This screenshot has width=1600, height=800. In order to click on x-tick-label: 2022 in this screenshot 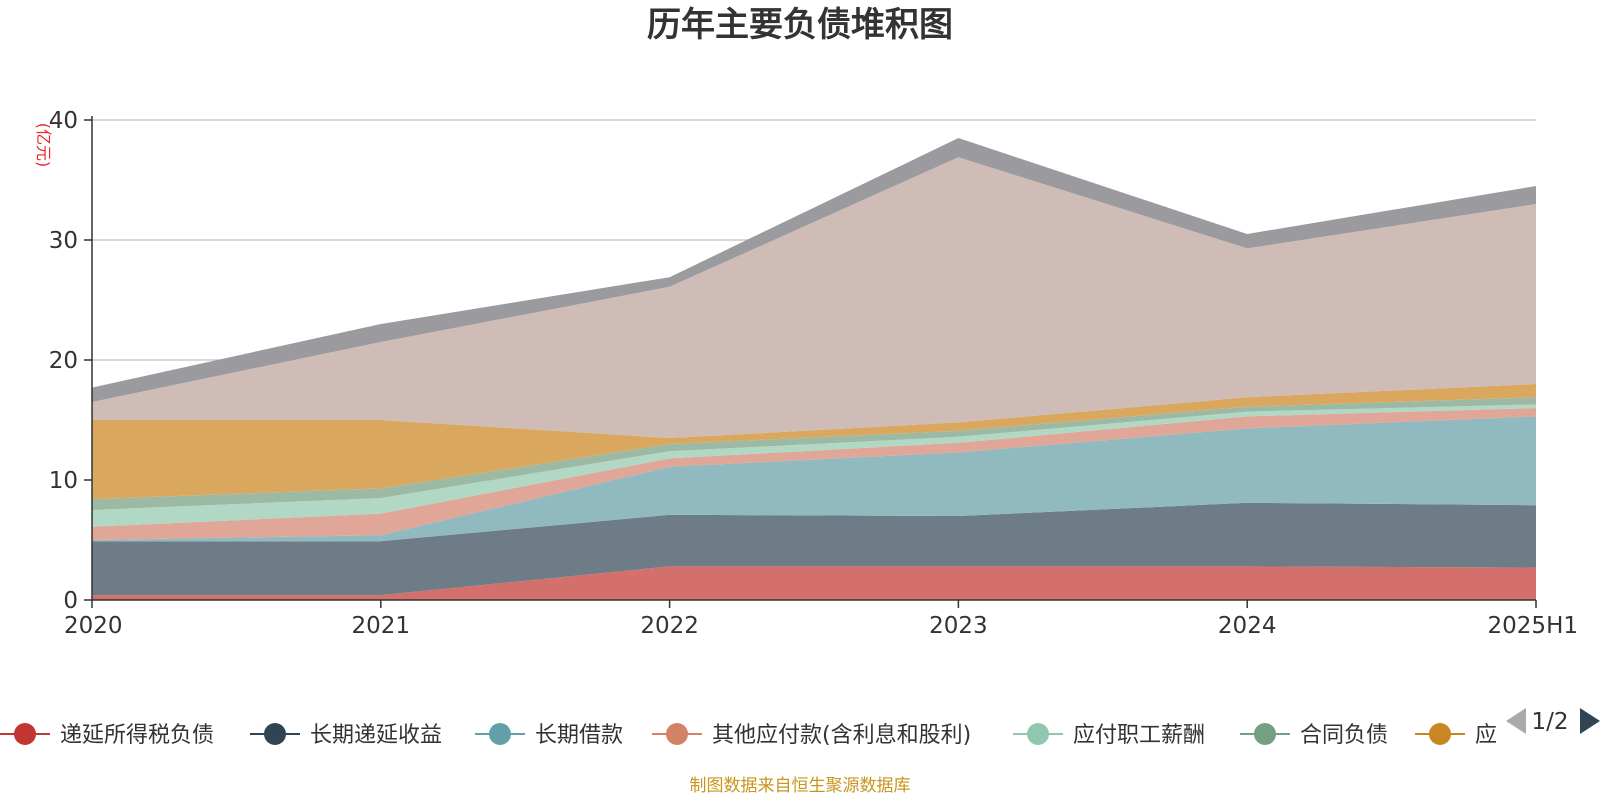, I will do `click(669, 626)`.